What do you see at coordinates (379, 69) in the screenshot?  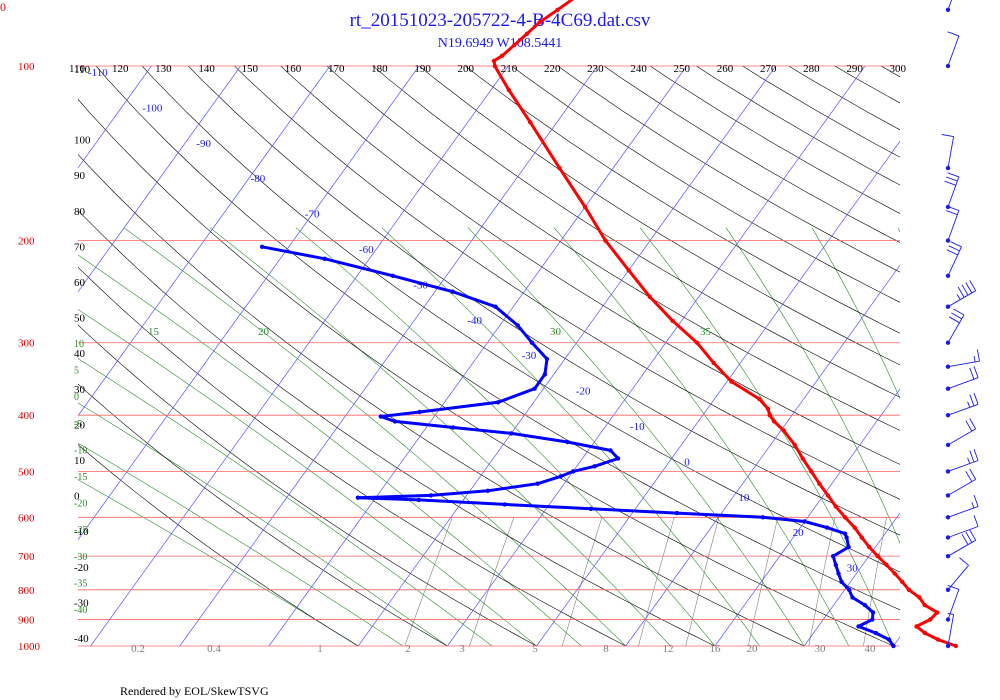 I see `top-tick-label: 180` at bounding box center [379, 69].